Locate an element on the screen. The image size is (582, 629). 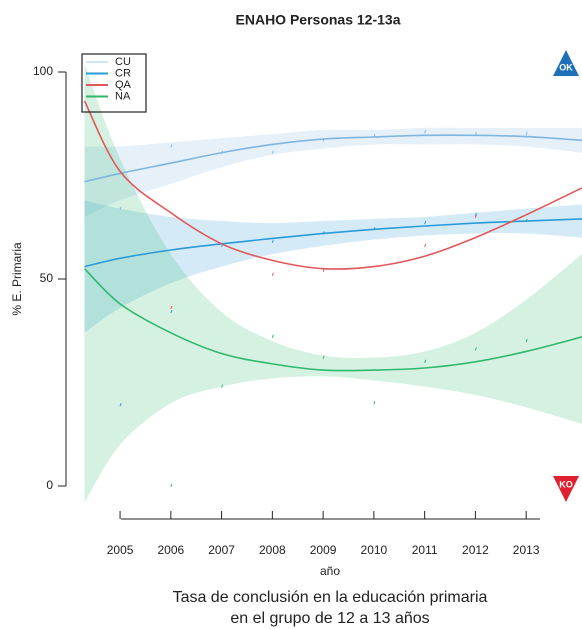
x-tick-label: 2011 is located at coordinates (425, 550).